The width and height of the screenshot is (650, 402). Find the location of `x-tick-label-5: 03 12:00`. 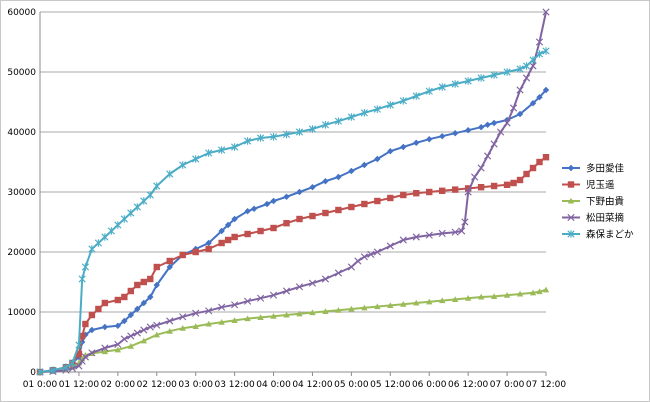

x-tick-label-5: 03 12:00 is located at coordinates (234, 385).